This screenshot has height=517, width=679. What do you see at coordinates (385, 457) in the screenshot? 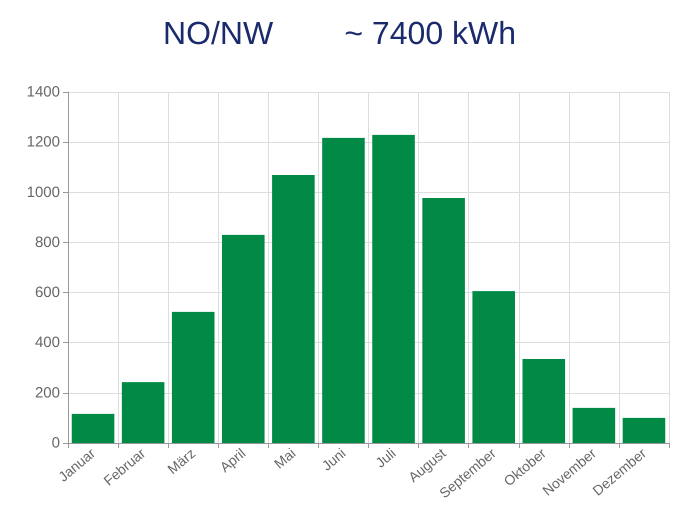
I see `x-tick-label: Juli` at bounding box center [385, 457].